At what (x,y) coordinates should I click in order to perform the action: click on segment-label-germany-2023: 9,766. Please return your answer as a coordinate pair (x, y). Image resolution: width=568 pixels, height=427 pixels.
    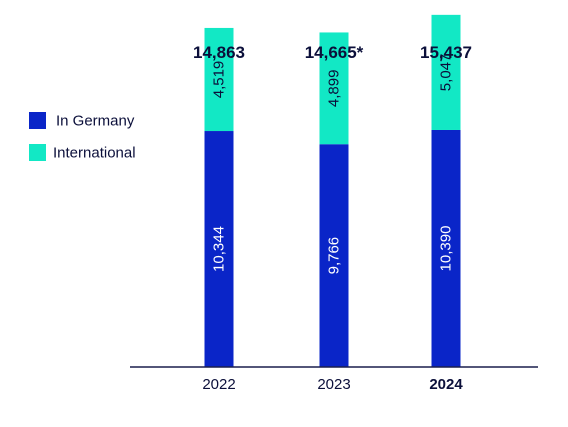
    Looking at the image, I should click on (334, 256).